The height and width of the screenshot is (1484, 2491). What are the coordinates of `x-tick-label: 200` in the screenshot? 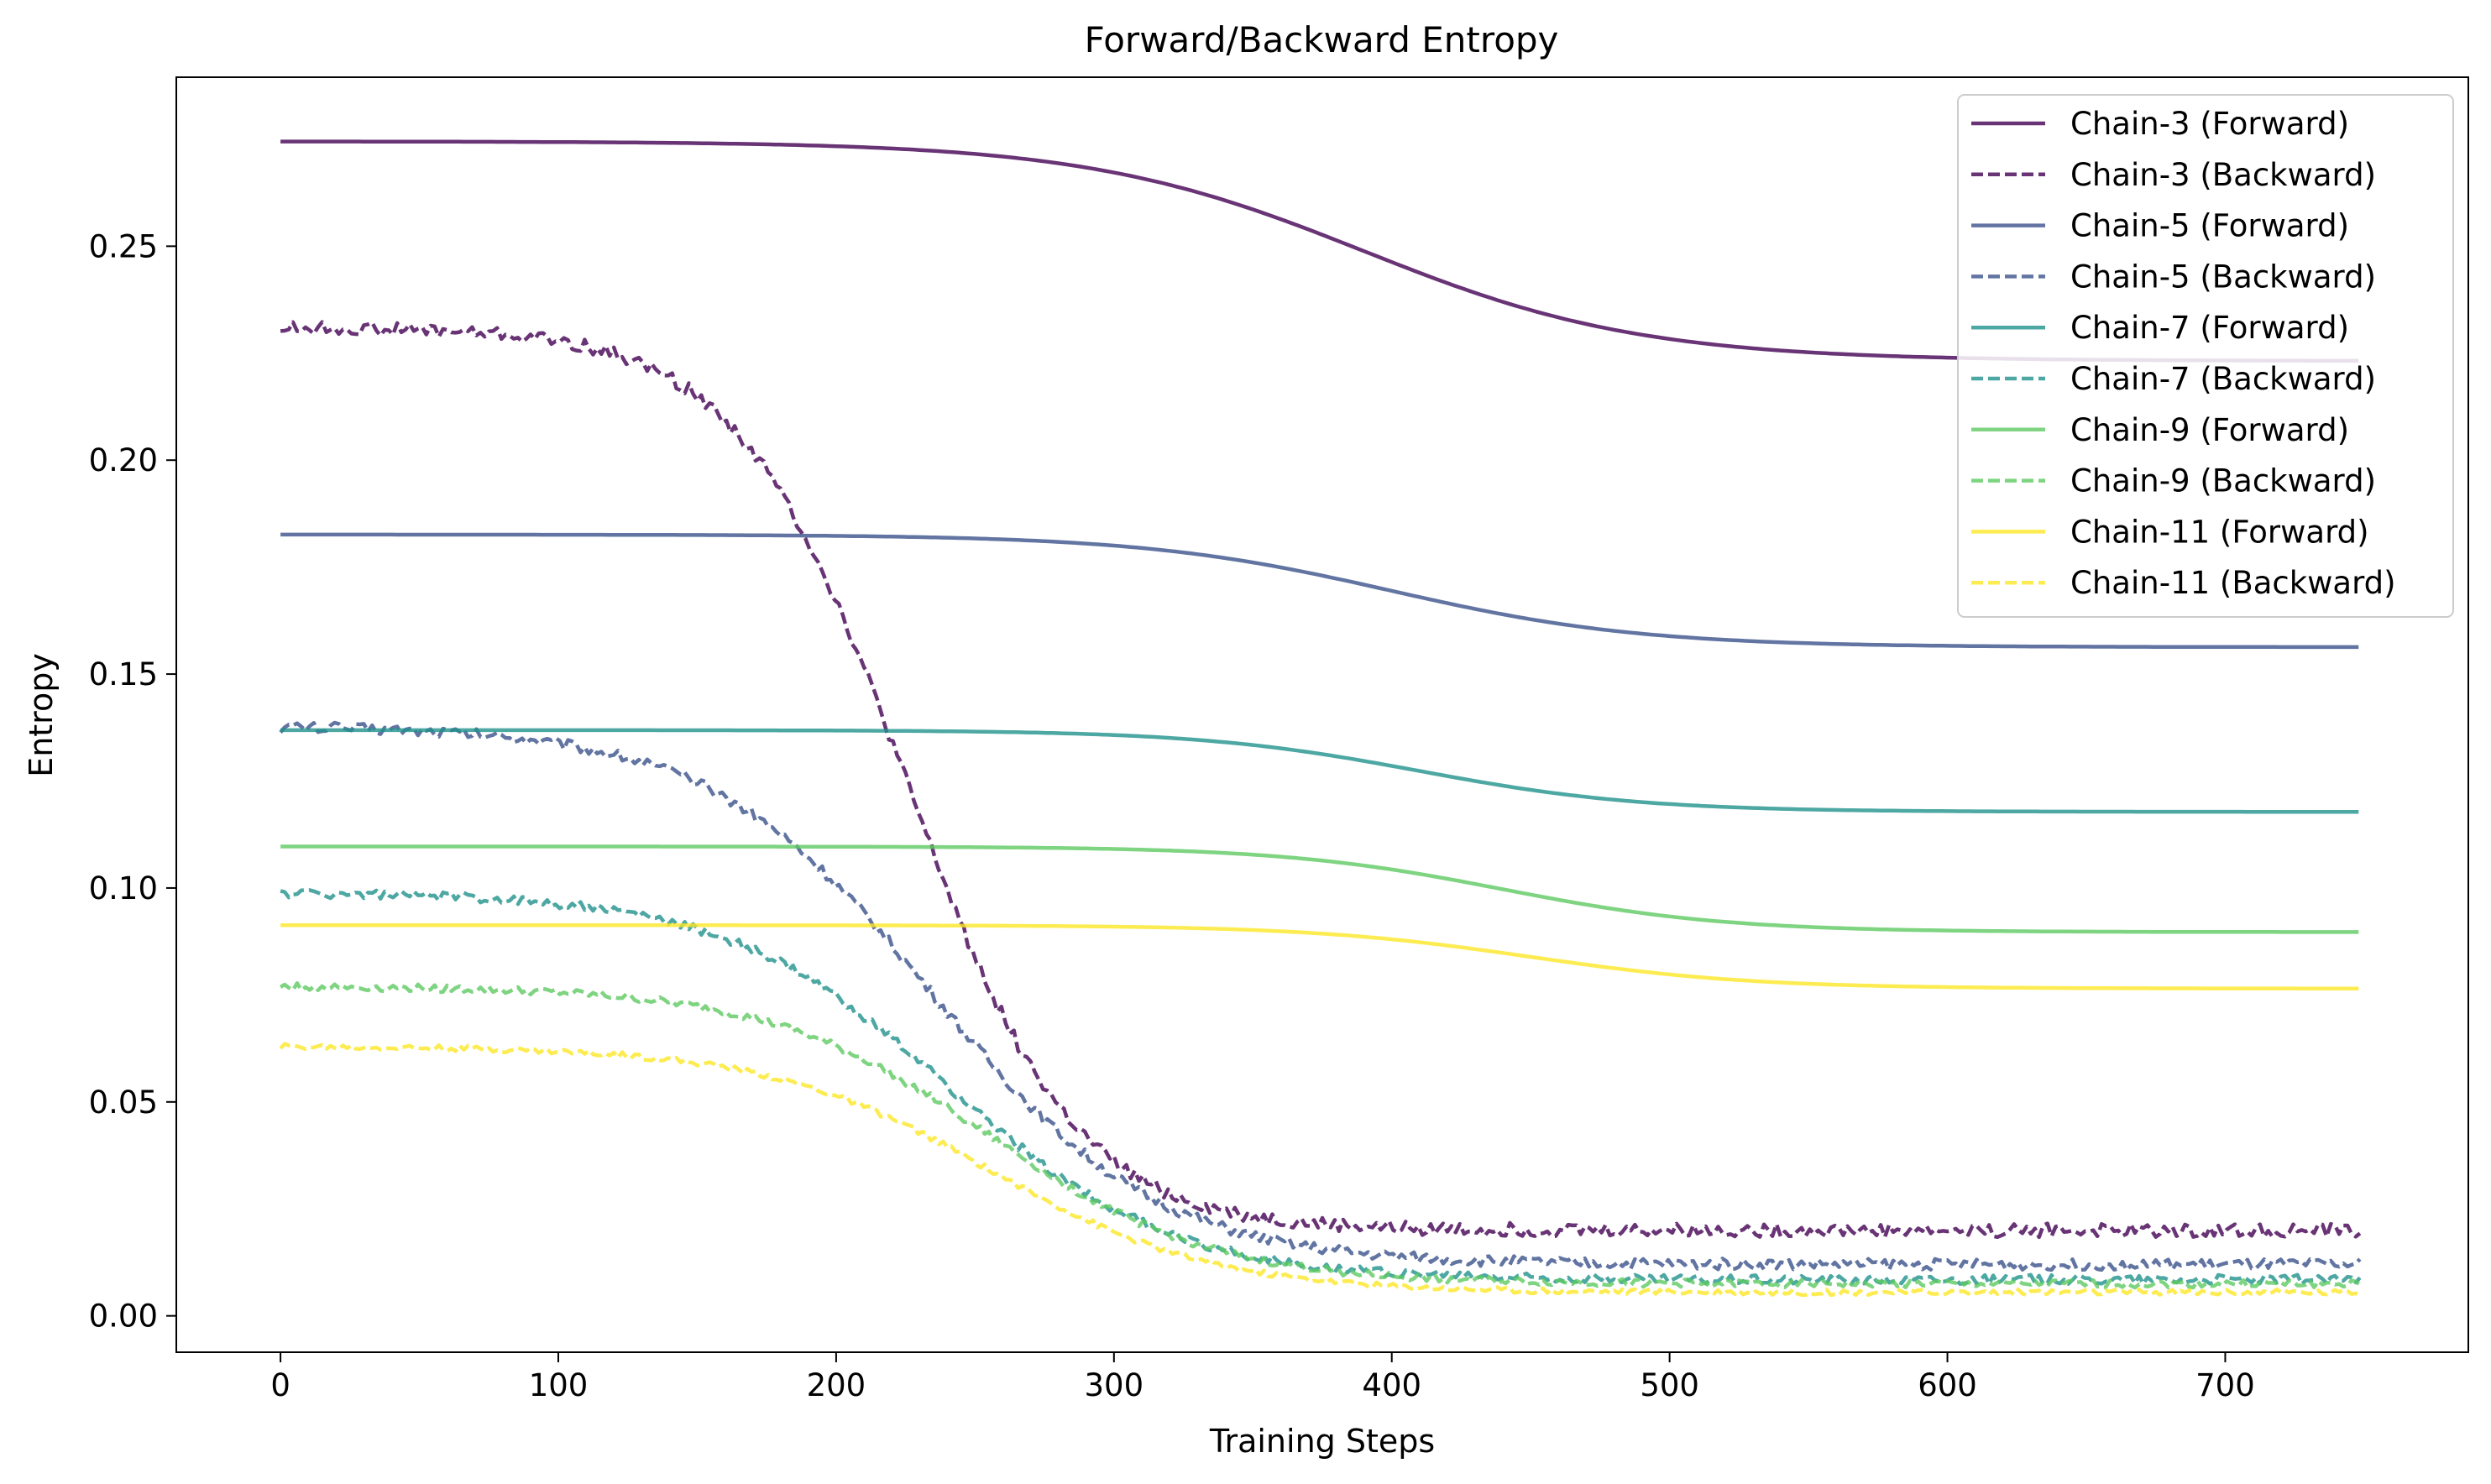 It's located at (837, 1385).